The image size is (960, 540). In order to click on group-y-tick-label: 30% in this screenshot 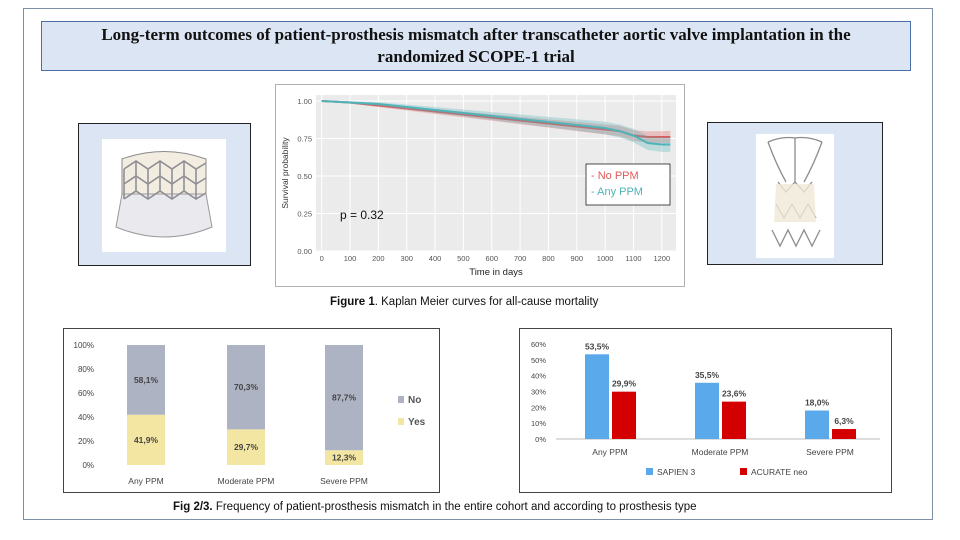, I will do `click(538, 392)`.